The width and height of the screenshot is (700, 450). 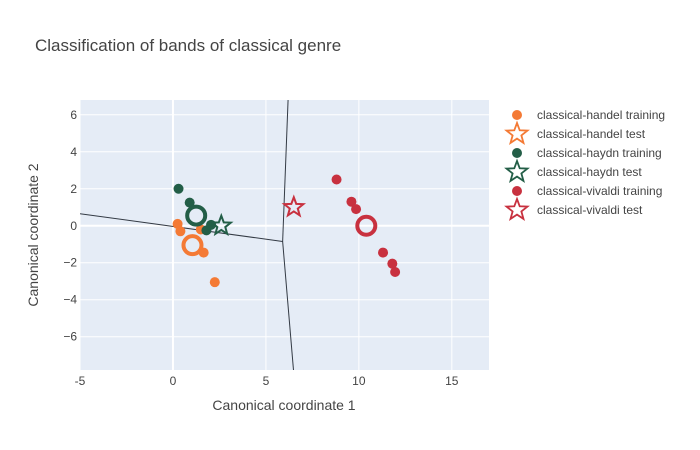 I want to click on x-tick-label: 15, so click(x=452, y=381).